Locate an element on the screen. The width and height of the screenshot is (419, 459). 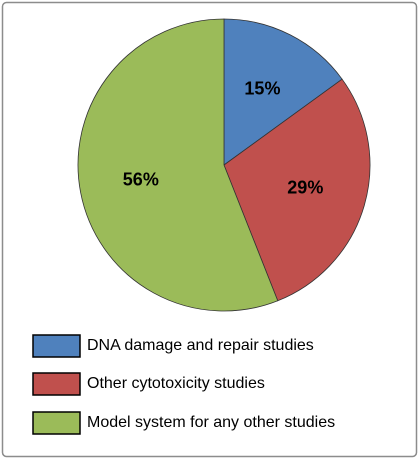
value-label: 29% is located at coordinates (305, 187).